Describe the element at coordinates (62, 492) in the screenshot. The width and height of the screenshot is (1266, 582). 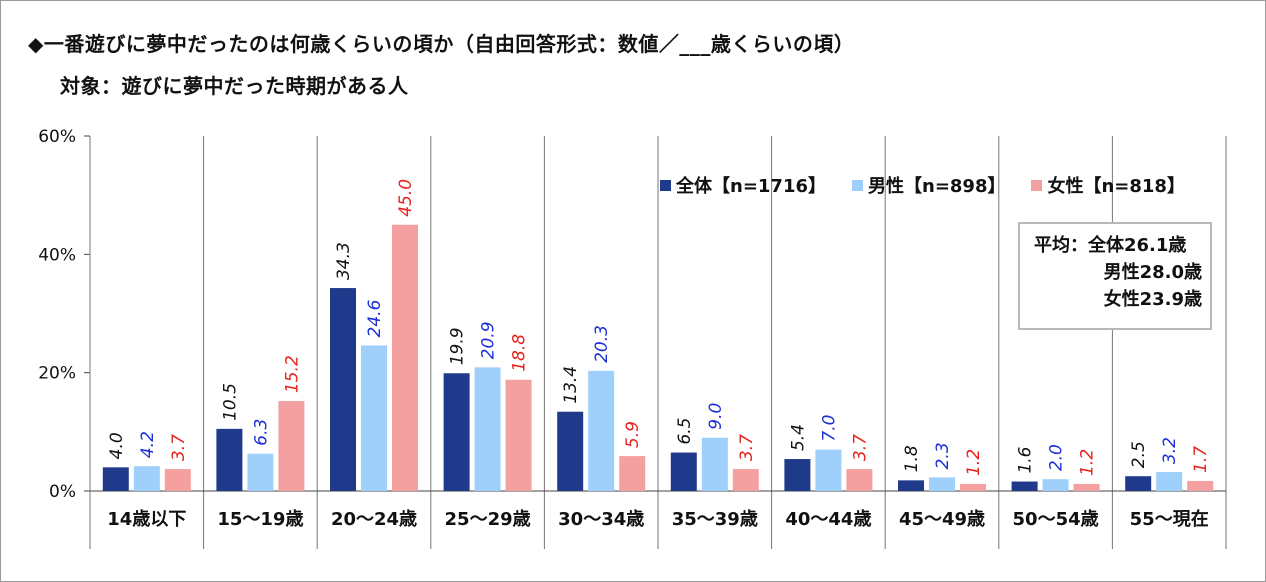
I see `y-tick-label: 0%` at that location.